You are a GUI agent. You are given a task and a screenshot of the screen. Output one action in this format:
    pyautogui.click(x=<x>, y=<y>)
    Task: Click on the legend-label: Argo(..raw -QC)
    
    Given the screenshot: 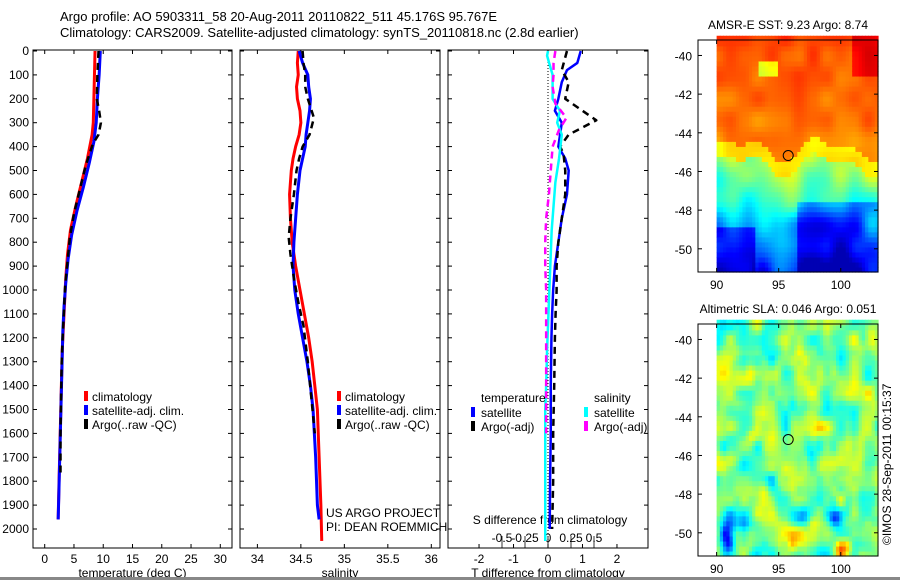 What is the action you would take?
    pyautogui.click(x=387, y=425)
    